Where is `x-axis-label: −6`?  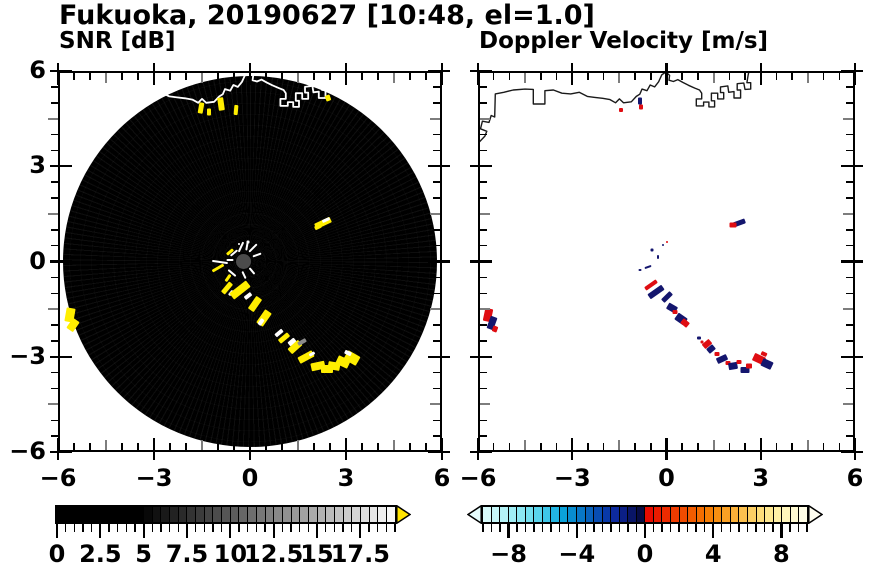
x-axis-label: −6 is located at coordinates (58, 478).